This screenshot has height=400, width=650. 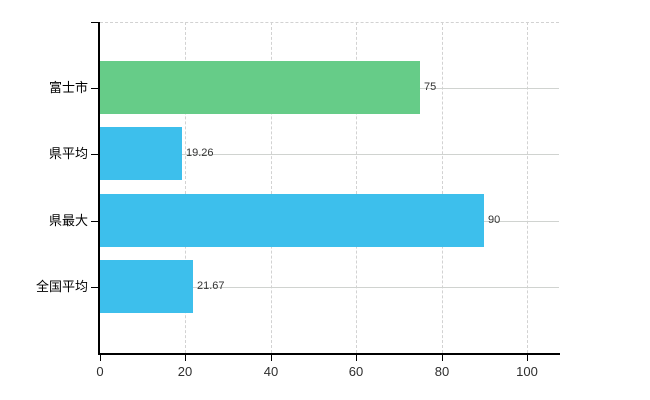 What do you see at coordinates (185, 371) in the screenshot?
I see `x-tick-label: 20` at bounding box center [185, 371].